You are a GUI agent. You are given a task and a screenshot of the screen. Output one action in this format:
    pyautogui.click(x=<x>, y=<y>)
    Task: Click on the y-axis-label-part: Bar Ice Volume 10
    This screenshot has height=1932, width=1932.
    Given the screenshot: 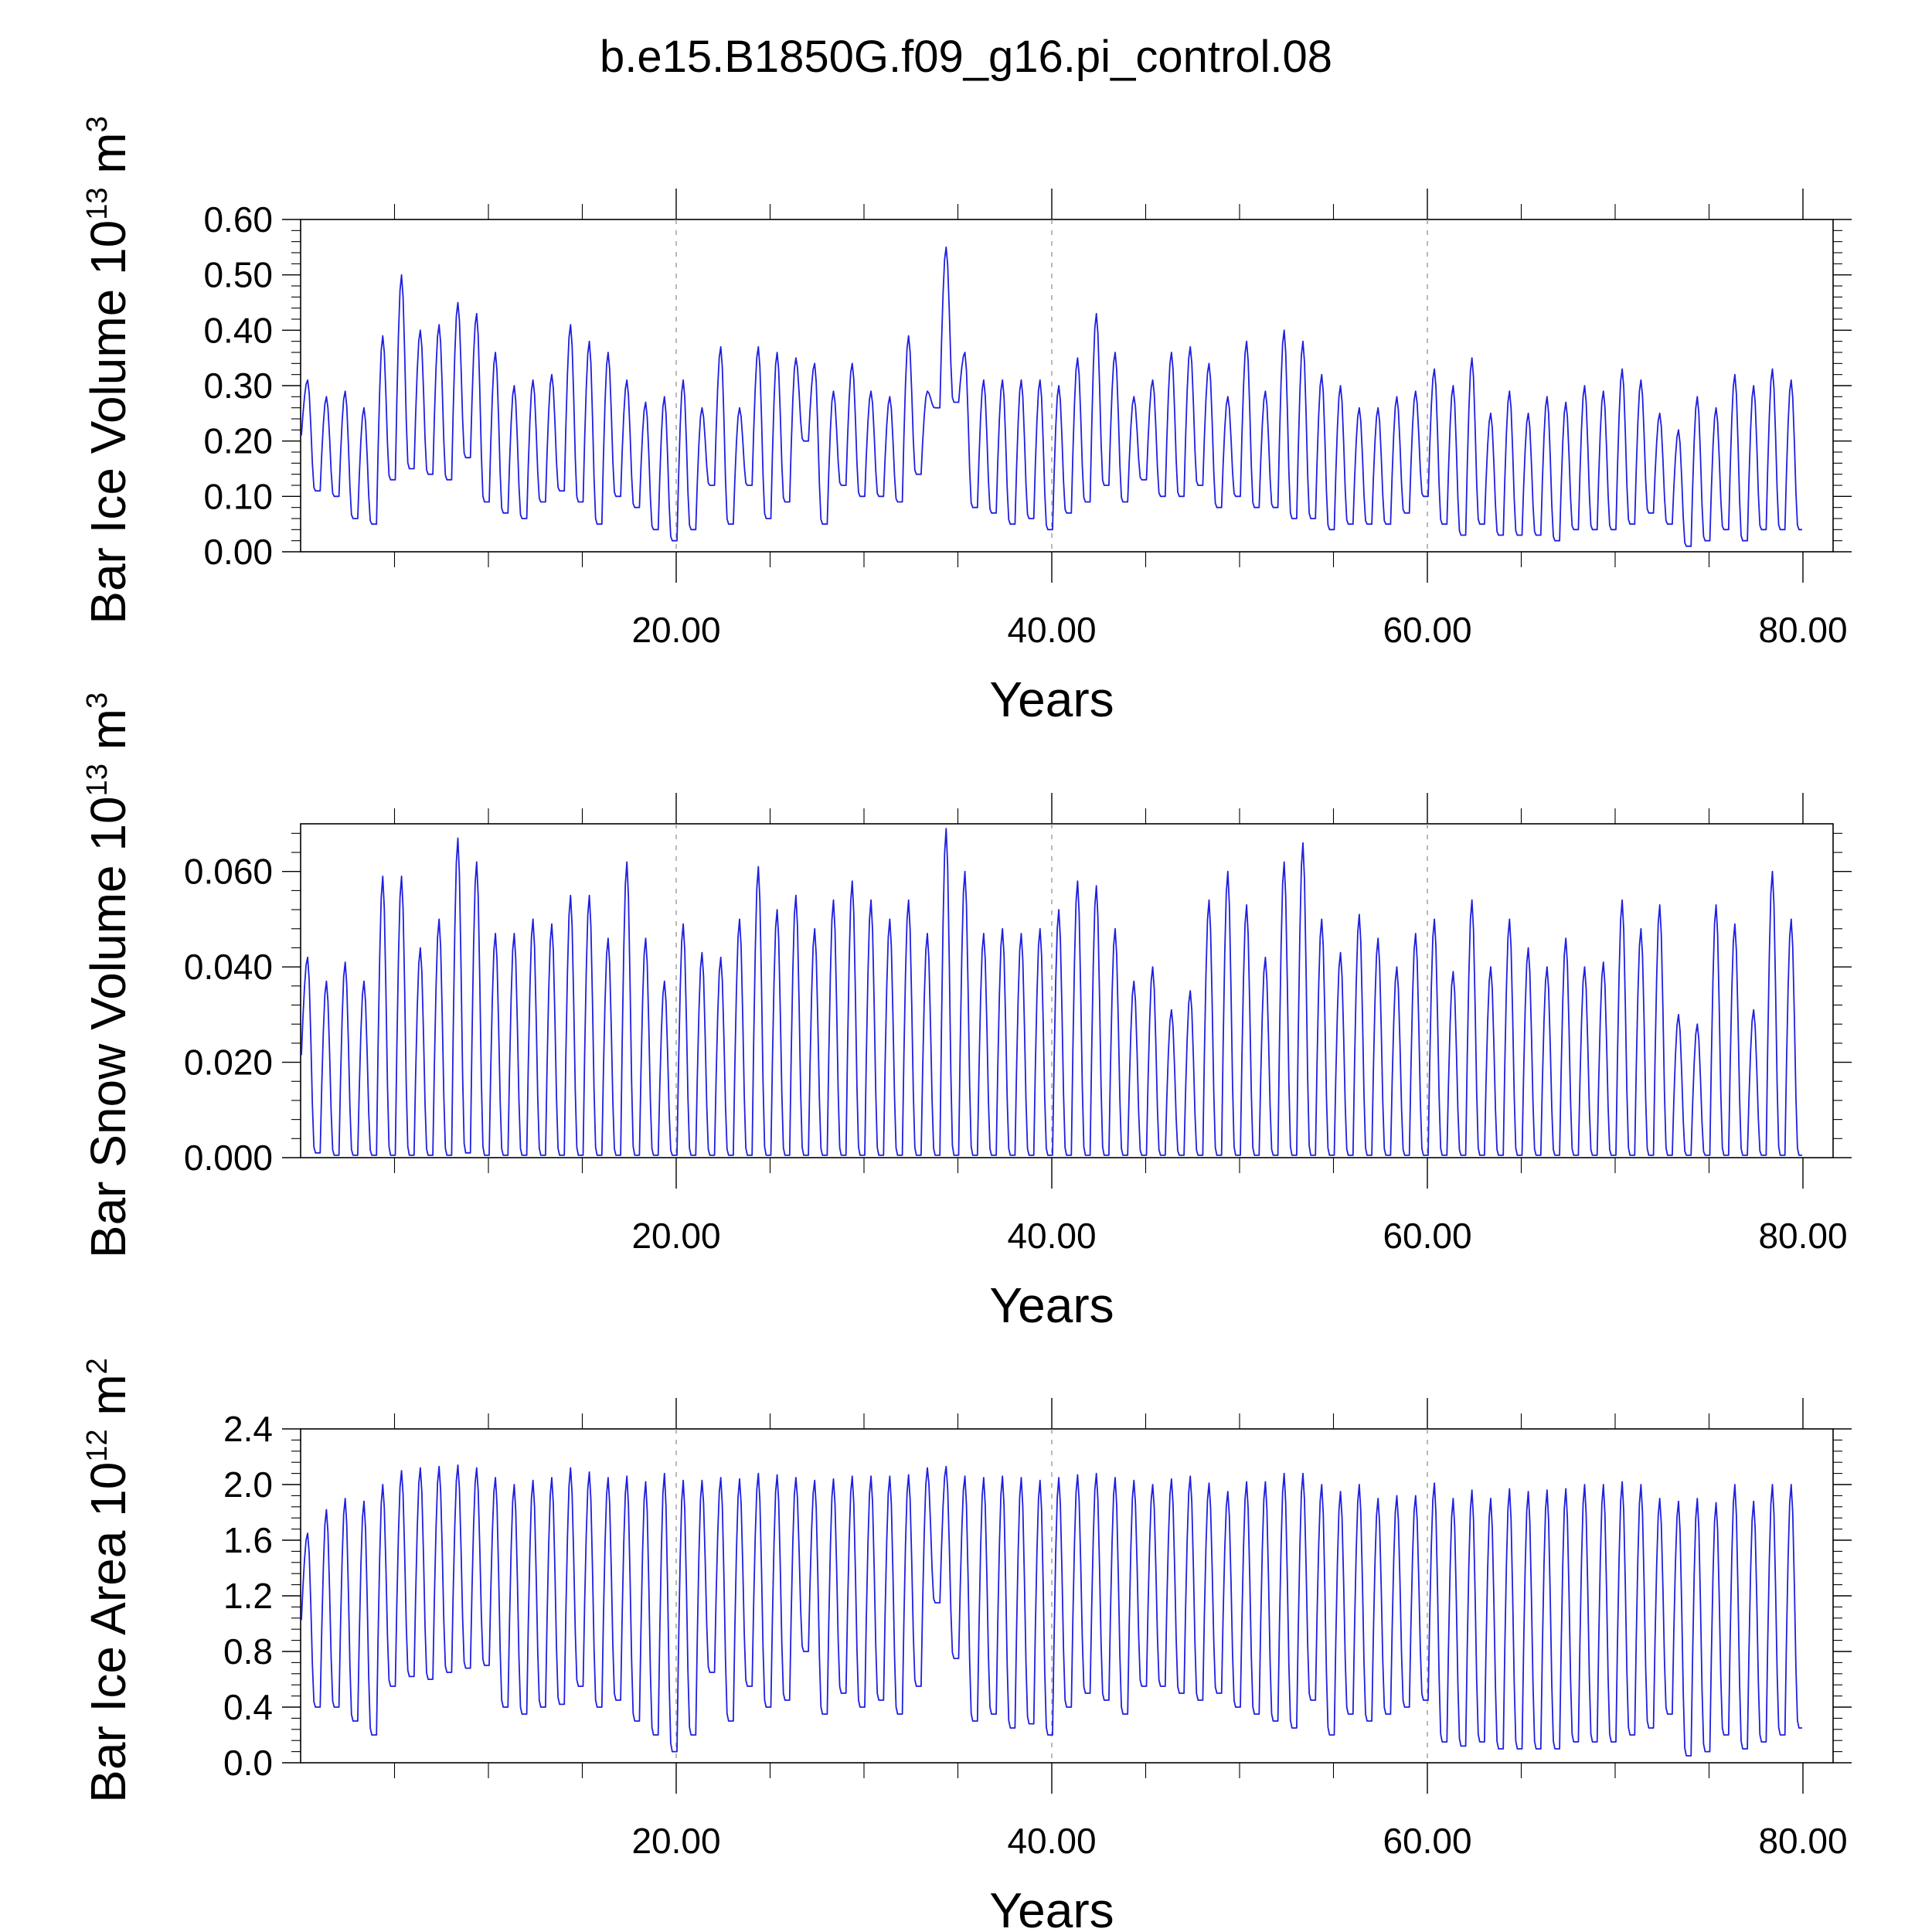 What is the action you would take?
    pyautogui.click(x=108, y=422)
    